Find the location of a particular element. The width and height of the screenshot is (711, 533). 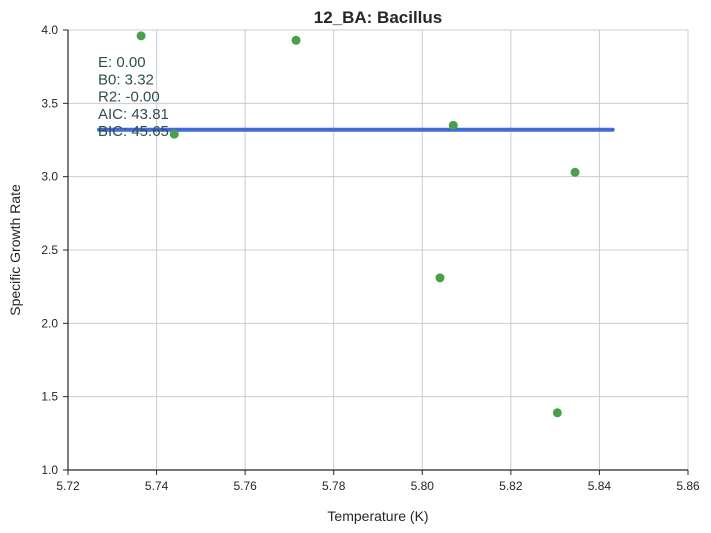

y-tick-label: 4.0 is located at coordinates (49, 30).